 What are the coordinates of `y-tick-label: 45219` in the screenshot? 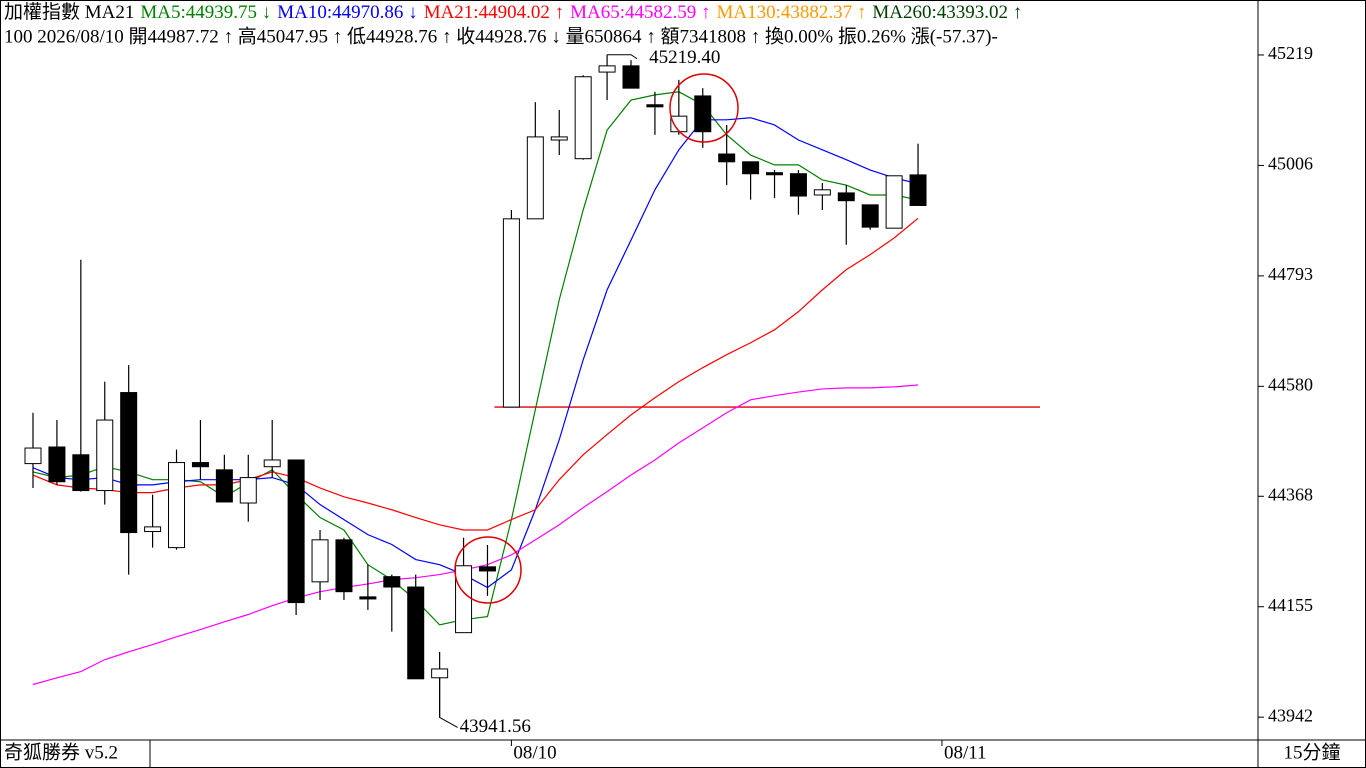 It's located at (1290, 53).